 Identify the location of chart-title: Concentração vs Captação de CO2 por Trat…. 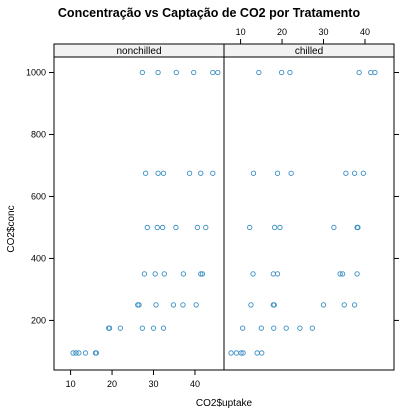
(209, 13).